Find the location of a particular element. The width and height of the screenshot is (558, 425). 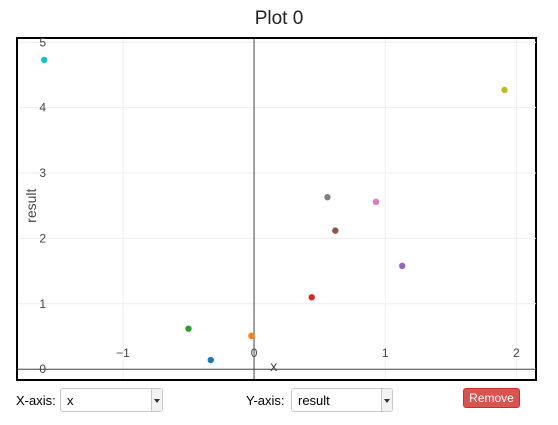

x-tick-label: 0 is located at coordinates (254, 353).